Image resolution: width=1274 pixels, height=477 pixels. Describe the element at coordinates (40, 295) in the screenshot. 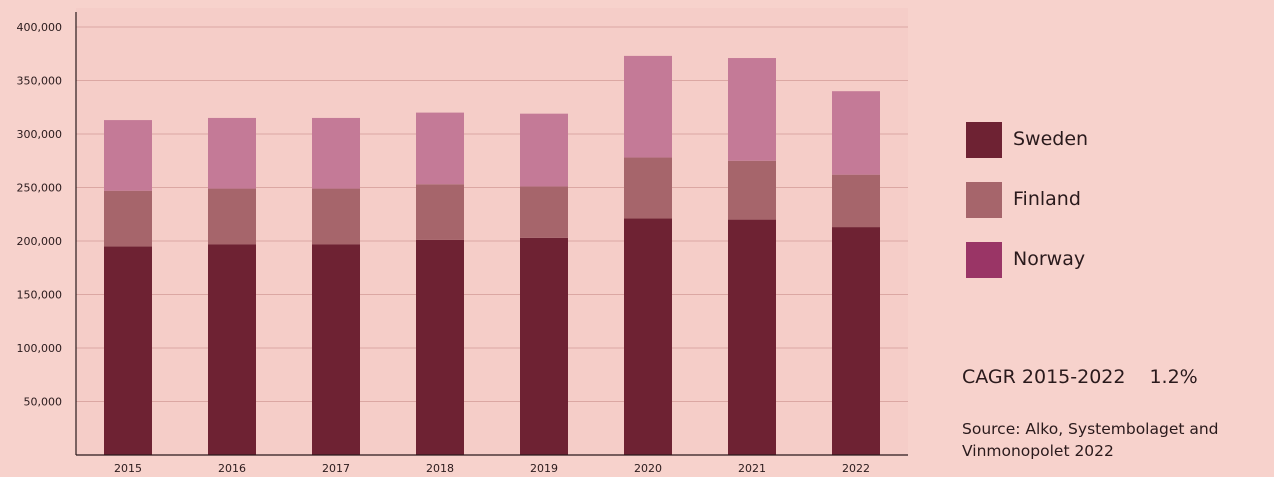

I see `y-tick-label-150-000: 150,000` at that location.